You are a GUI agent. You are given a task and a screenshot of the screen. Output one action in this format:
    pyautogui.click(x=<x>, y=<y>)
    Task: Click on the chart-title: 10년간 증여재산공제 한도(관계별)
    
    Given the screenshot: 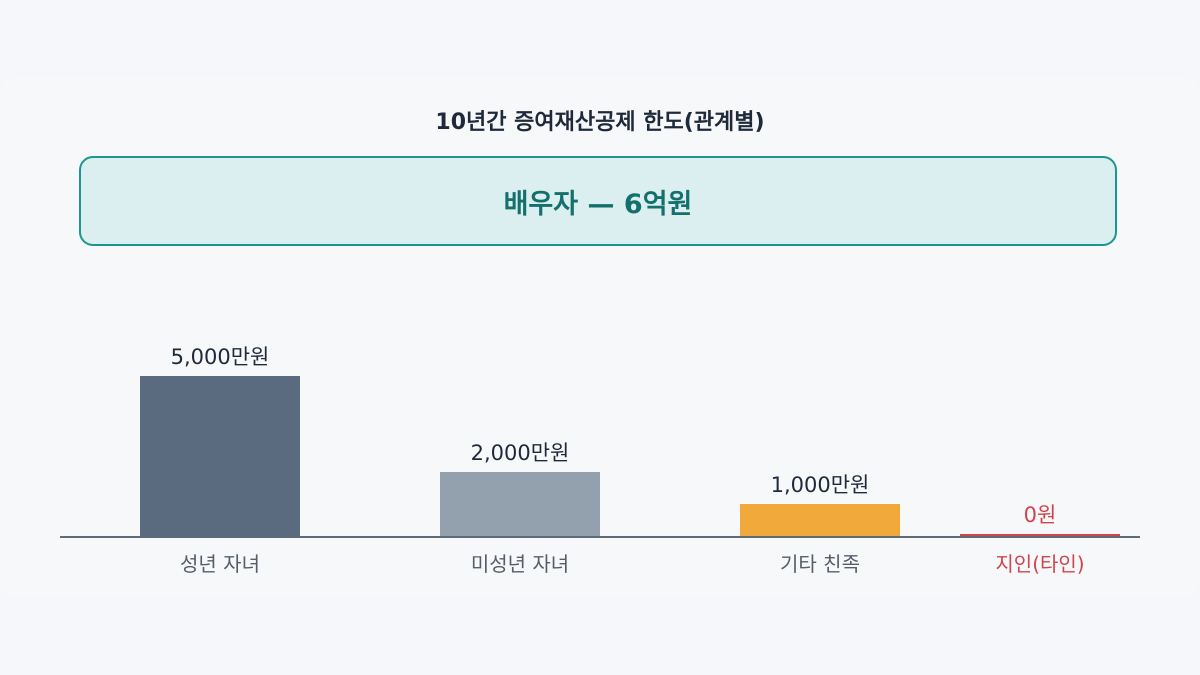 What is the action you would take?
    pyautogui.click(x=600, y=122)
    